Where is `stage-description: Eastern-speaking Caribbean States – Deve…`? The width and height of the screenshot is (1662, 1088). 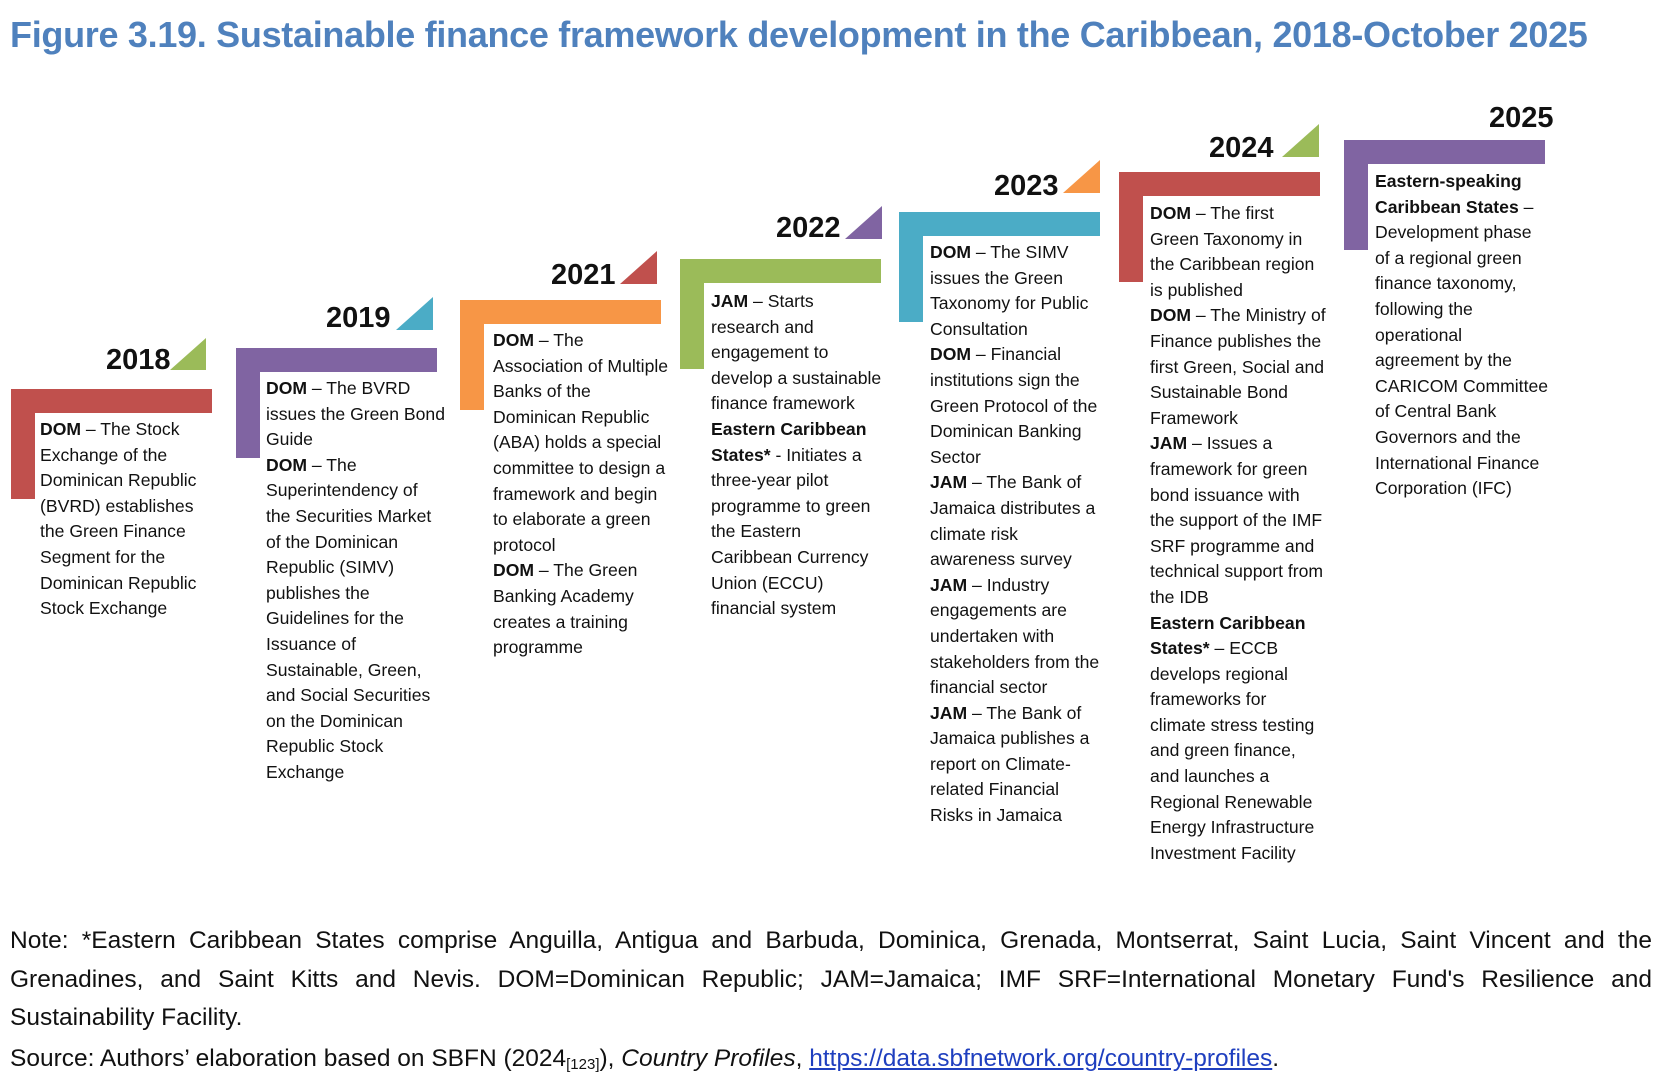
stage-description: Eastern-speaking Caribbean States – Deve… is located at coordinates (1463, 335).